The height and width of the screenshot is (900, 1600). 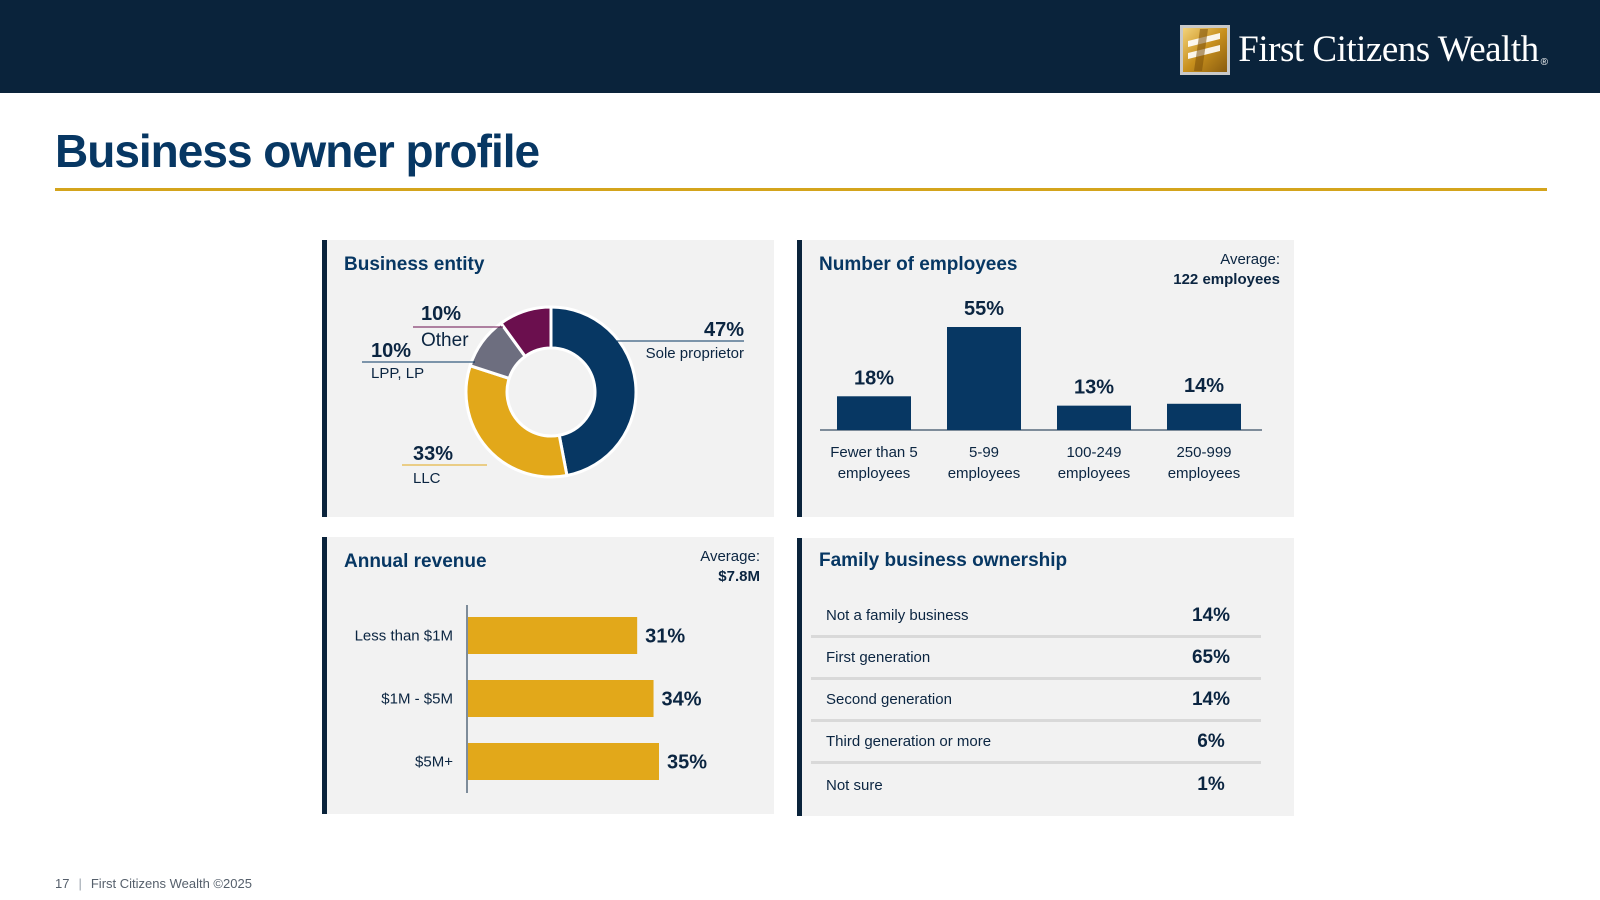 What do you see at coordinates (801, 189) in the screenshot?
I see `title-divider` at bounding box center [801, 189].